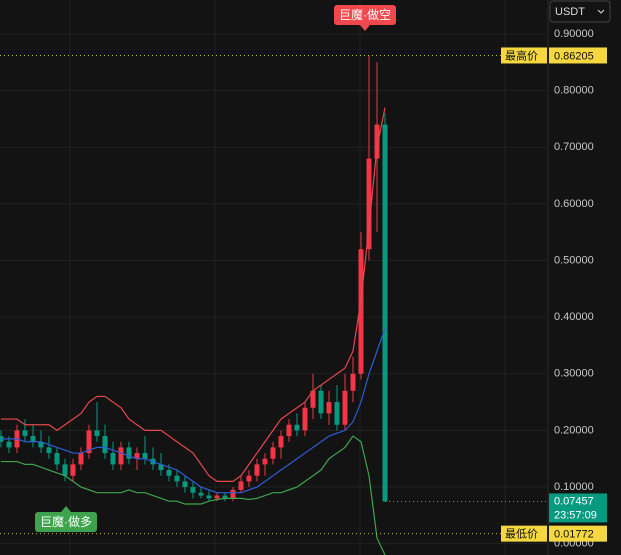  I want to click on price-value: 0.86205, so click(574, 56).